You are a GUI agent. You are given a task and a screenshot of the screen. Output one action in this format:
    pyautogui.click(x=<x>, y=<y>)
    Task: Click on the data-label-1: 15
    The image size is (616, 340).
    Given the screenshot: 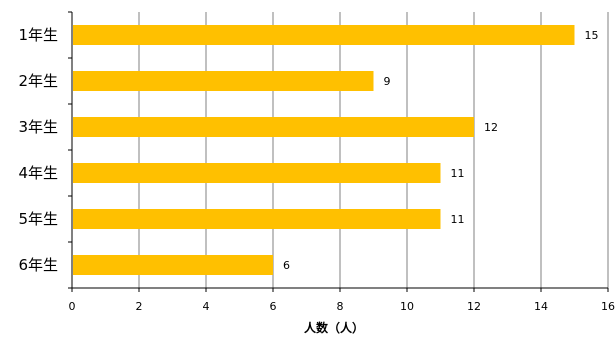 What is the action you would take?
    pyautogui.click(x=592, y=35)
    